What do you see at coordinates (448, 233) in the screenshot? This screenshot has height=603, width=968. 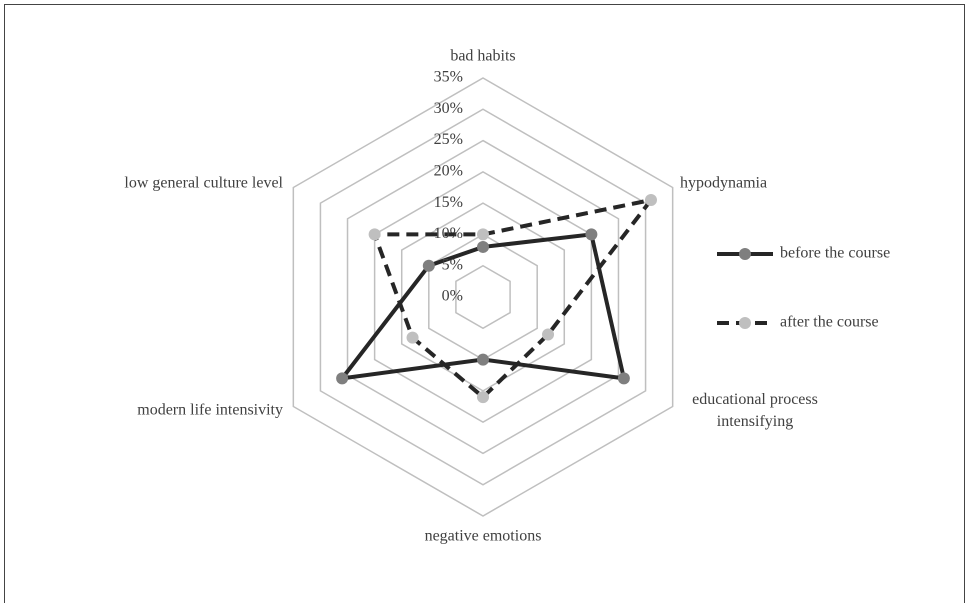 I see `r-tick-label: 10%` at bounding box center [448, 233].